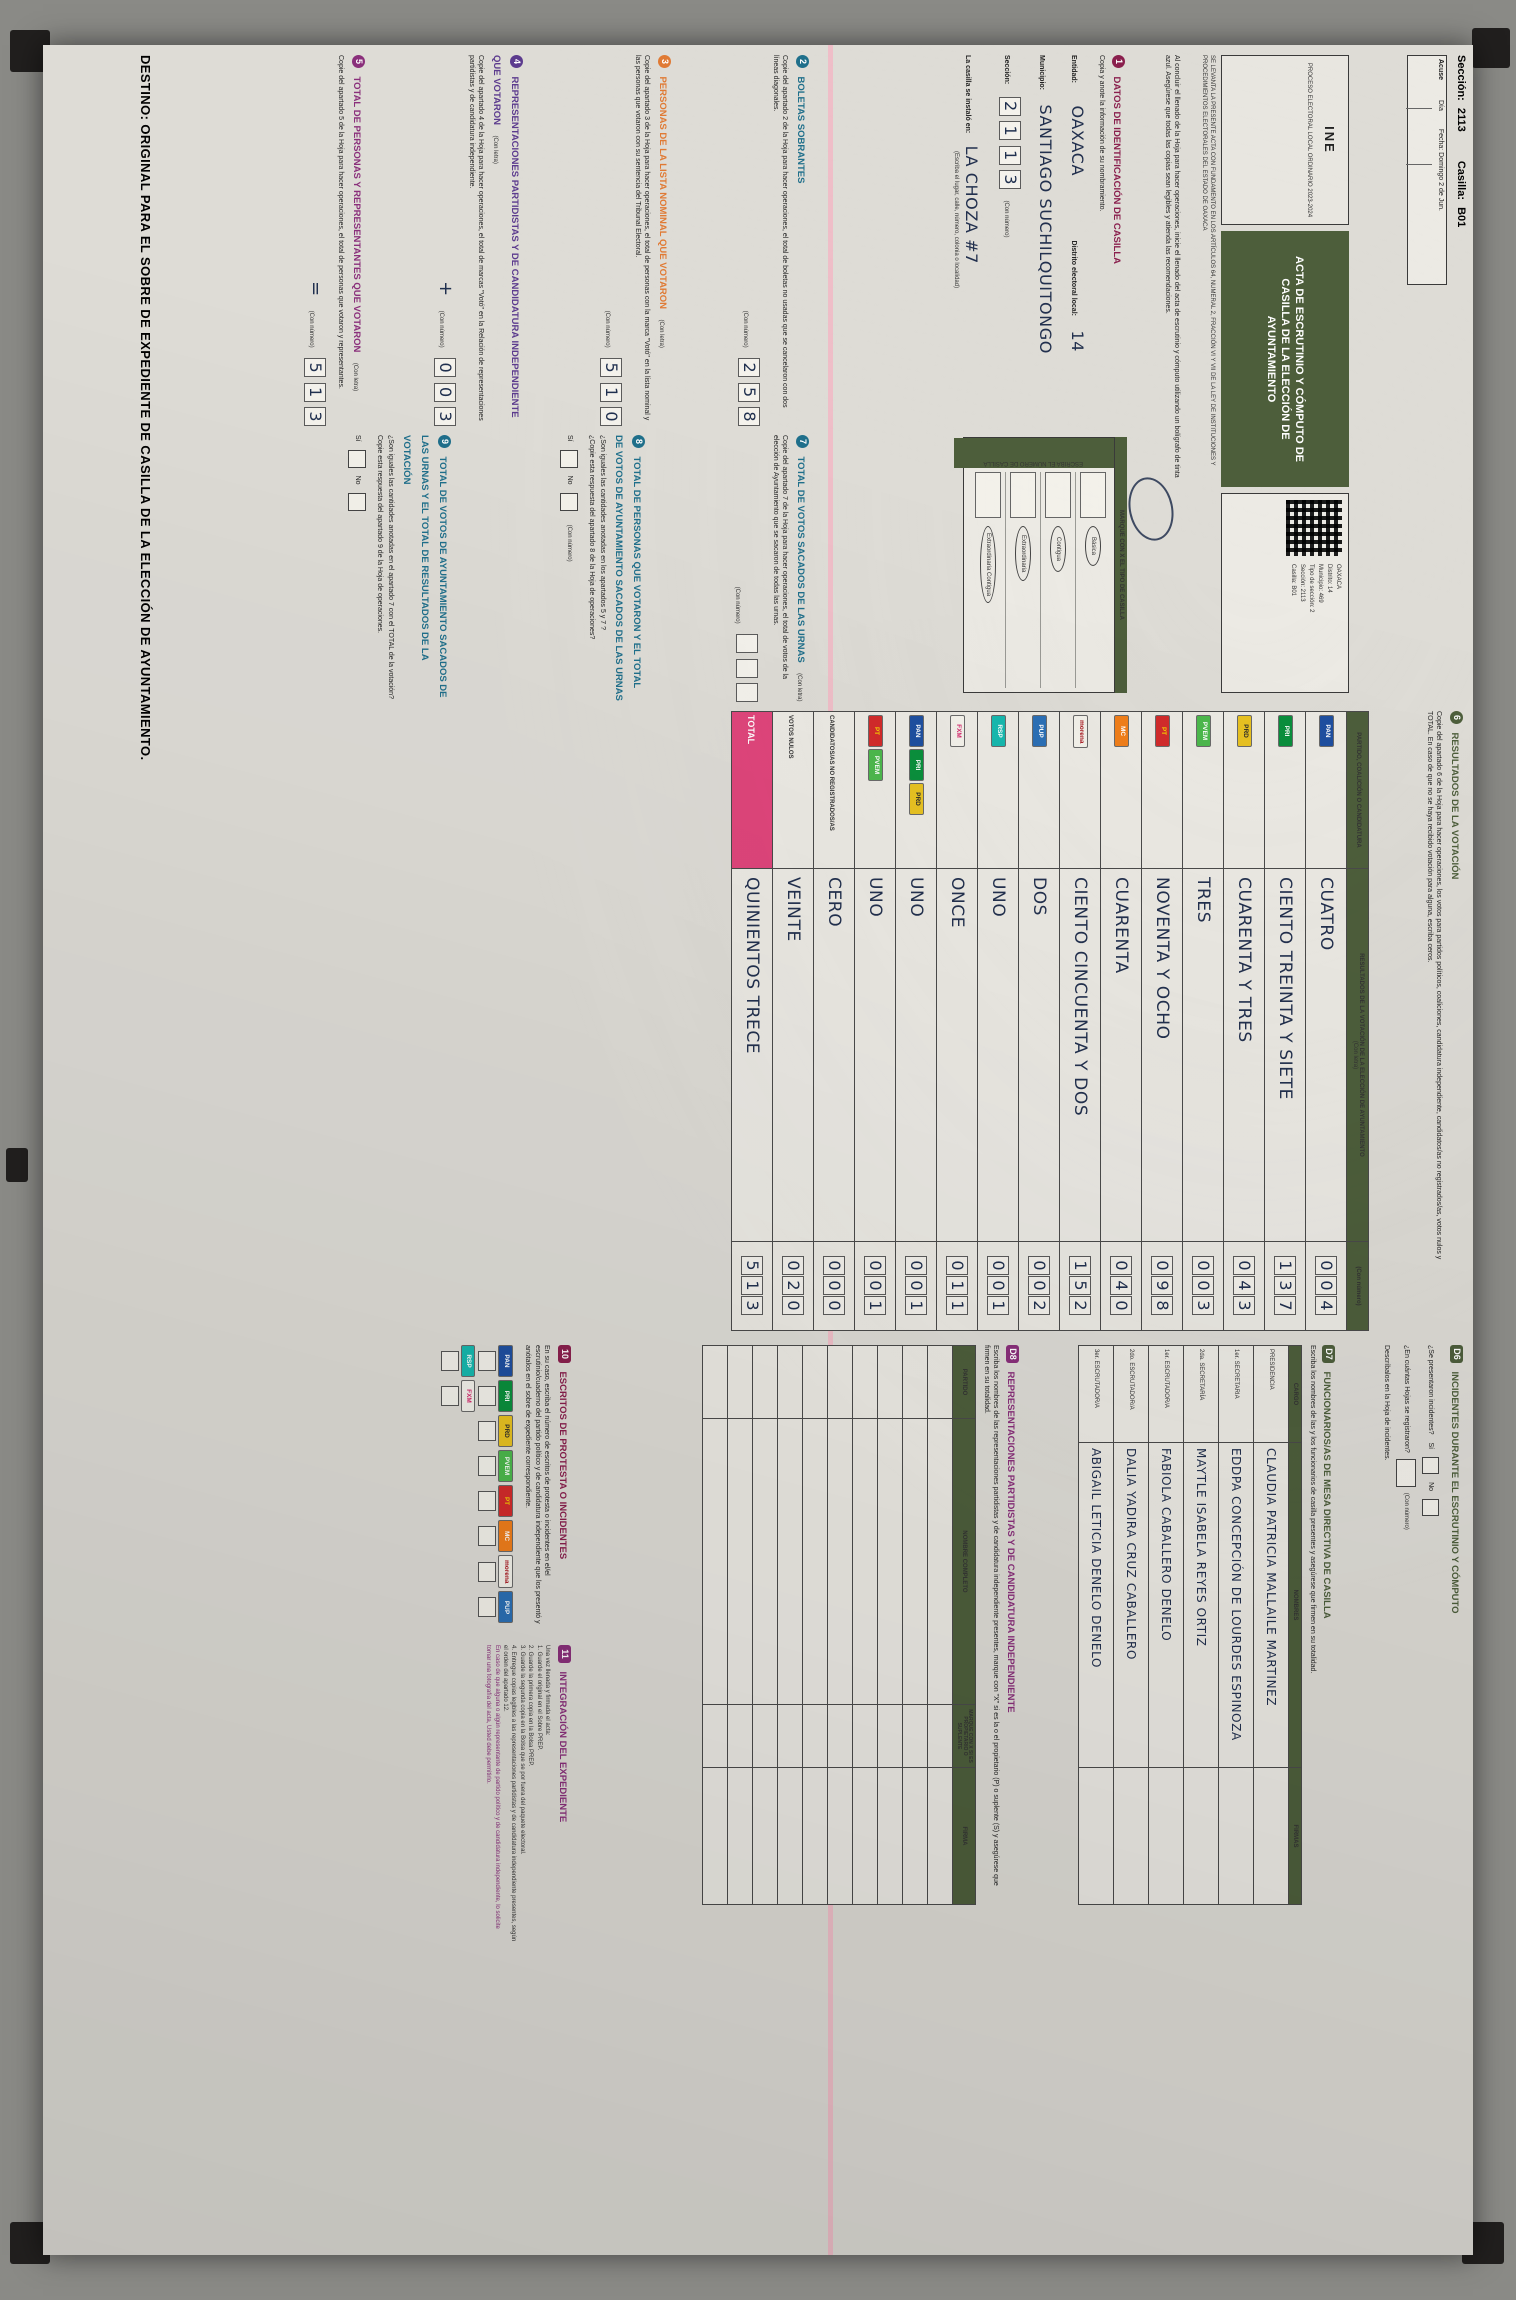  I want to click on escrito-party-cell: PVEM, so click(495, 1466).